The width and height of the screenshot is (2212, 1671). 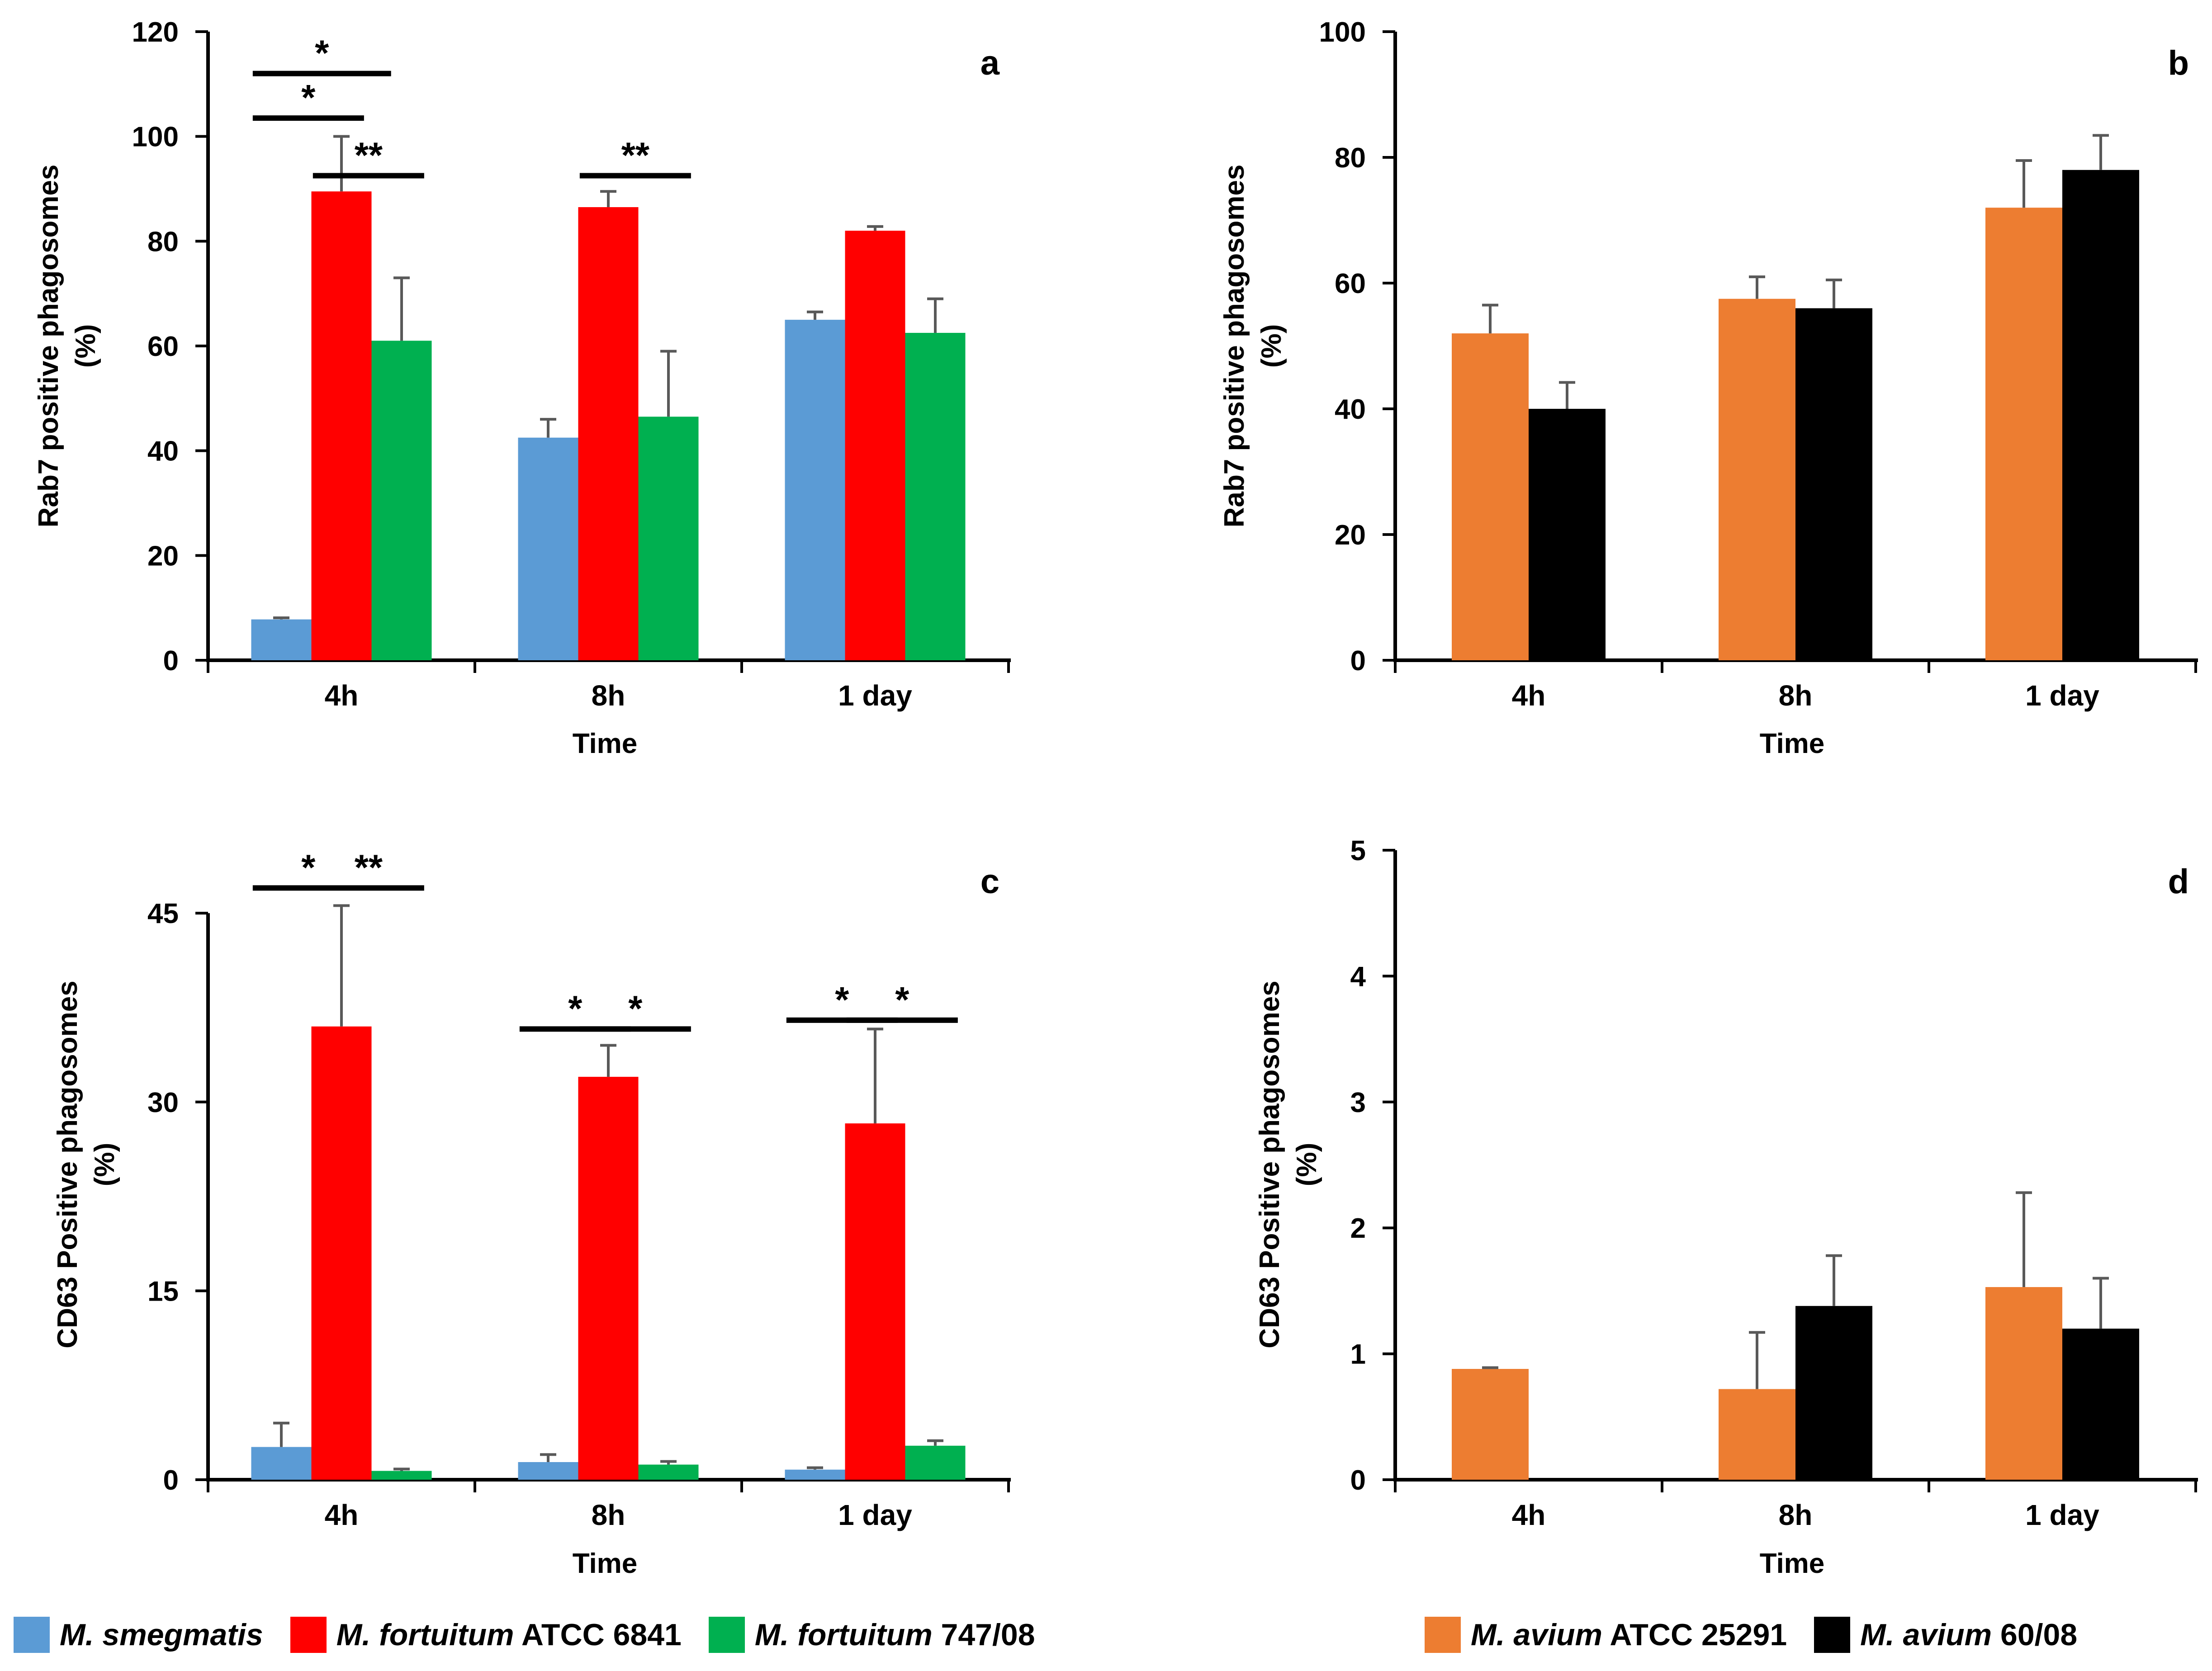 What do you see at coordinates (598, 1635) in the screenshot?
I see `legend-label-rest: ATCC 6841` at bounding box center [598, 1635].